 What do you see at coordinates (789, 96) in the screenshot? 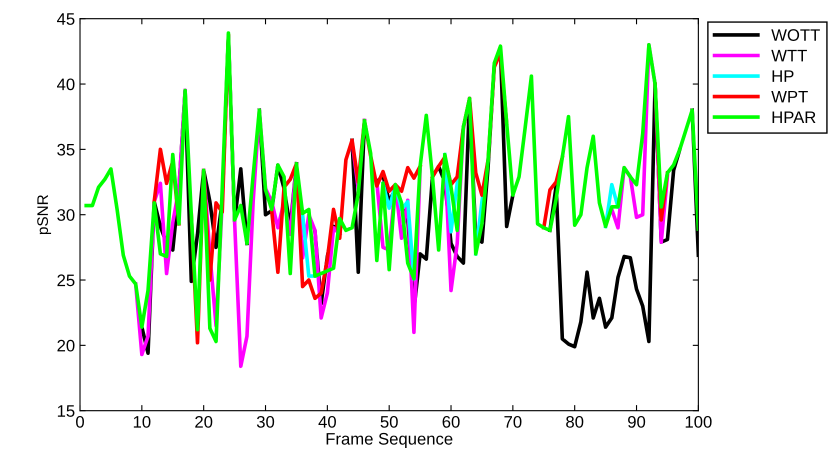
I see `legend-label: WPT` at bounding box center [789, 96].